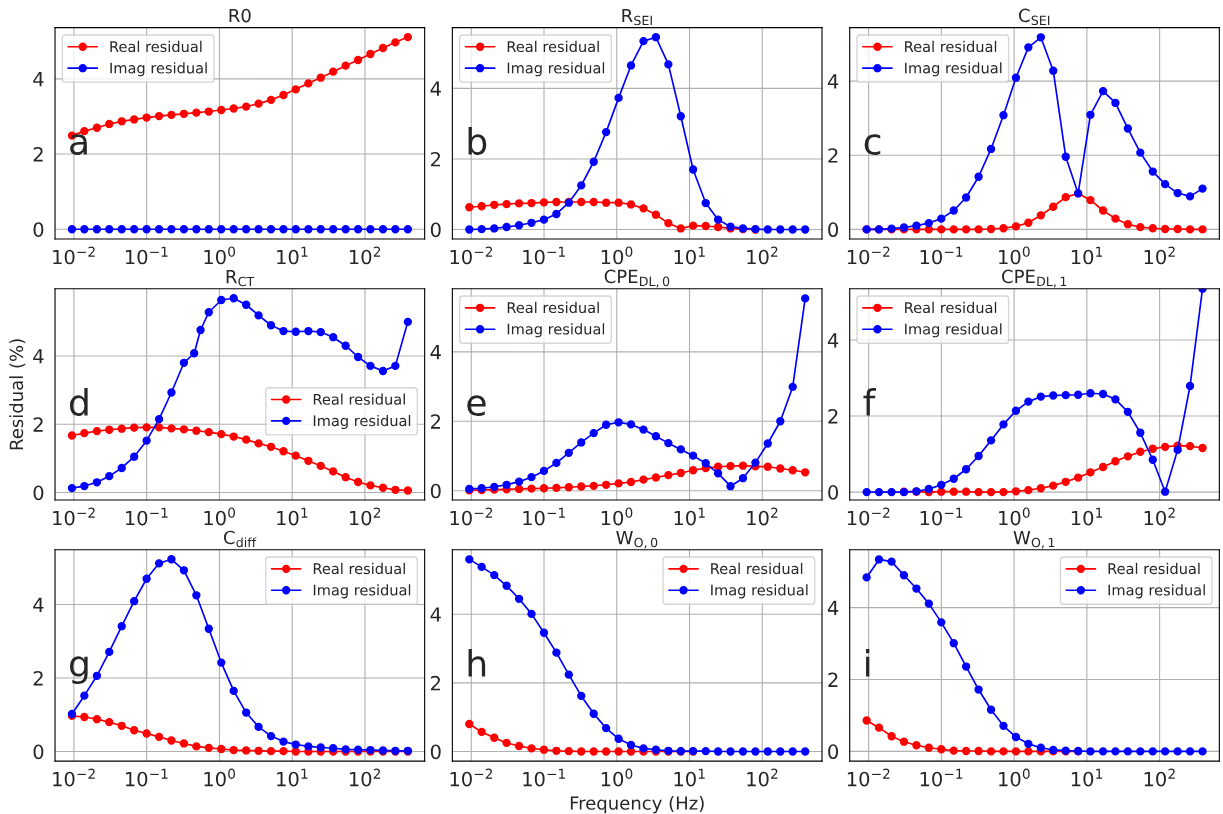 Image resolution: width=1223 pixels, height=814 pixels. Describe the element at coordinates (477, 141) in the screenshot. I see `annotation: b` at that location.